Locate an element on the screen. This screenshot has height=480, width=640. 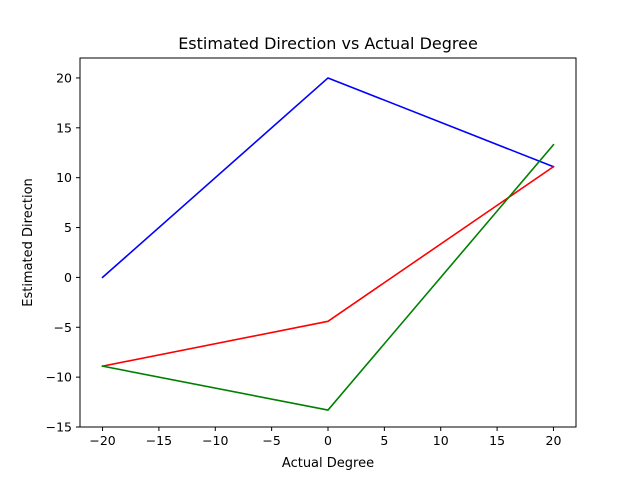
y-tick-label: 10 is located at coordinates (64, 177).